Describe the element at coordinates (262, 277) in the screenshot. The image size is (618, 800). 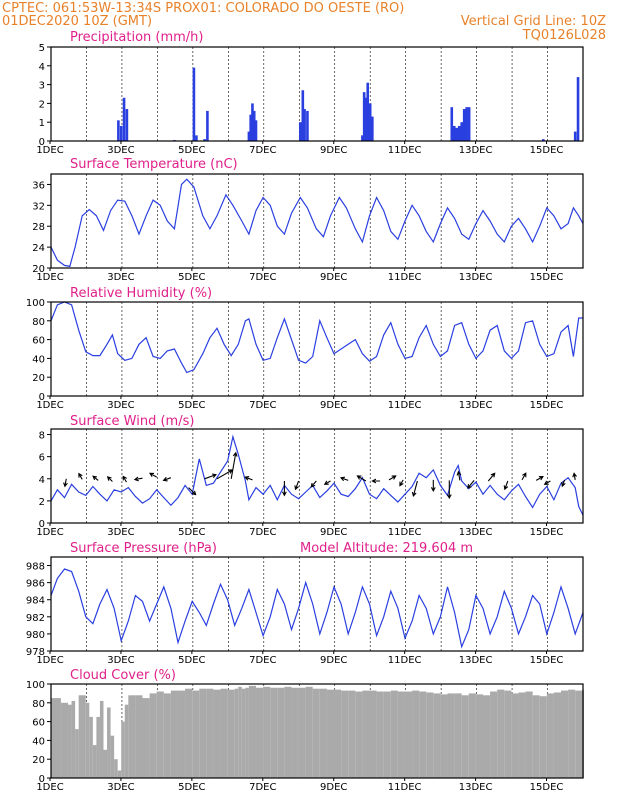
I see `temperature-xtick-label: 7DEC` at that location.